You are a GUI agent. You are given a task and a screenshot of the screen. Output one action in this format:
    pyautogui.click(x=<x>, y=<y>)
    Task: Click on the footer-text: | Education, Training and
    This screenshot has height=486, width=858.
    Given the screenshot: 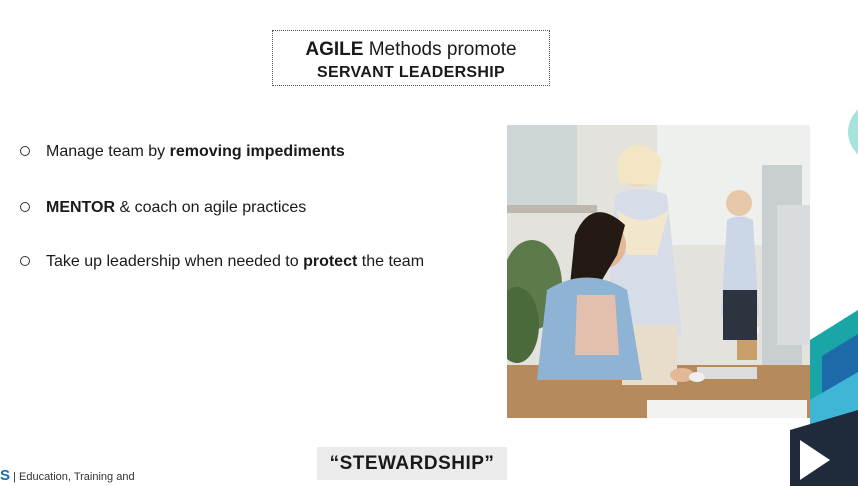 What is the action you would take?
    pyautogui.click(x=74, y=477)
    